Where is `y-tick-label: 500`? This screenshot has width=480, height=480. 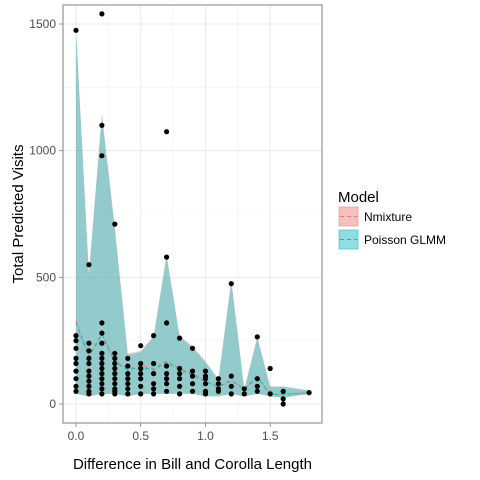
y-tick-label: 500 is located at coordinates (46, 277).